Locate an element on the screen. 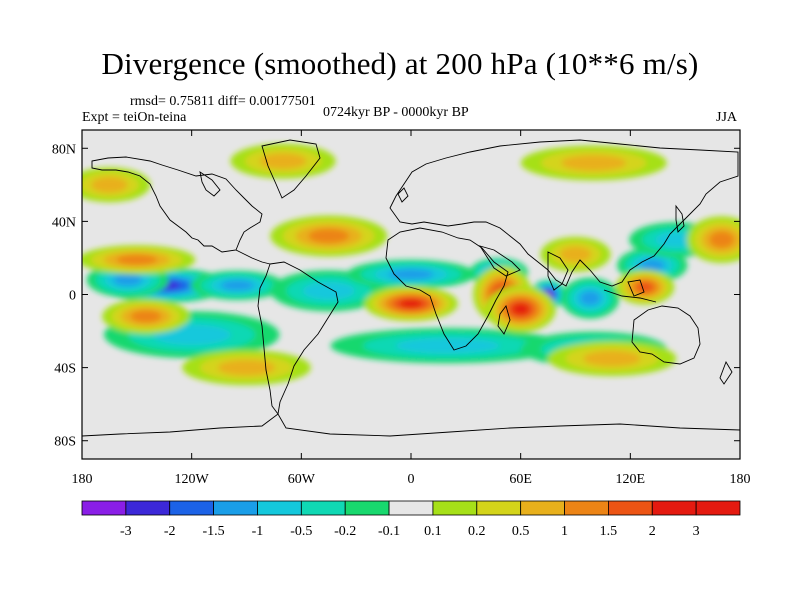 This screenshot has height=600, width=800. coastline-madagascar is located at coordinates (504, 320).